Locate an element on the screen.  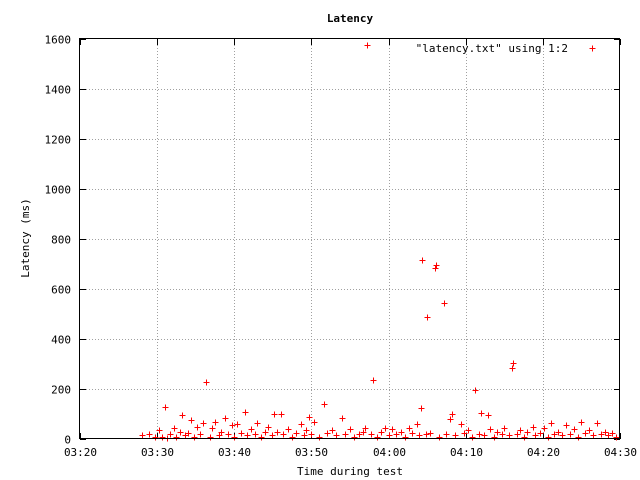
legend: "latency.txt" using 1:2 is located at coordinates (506, 48).